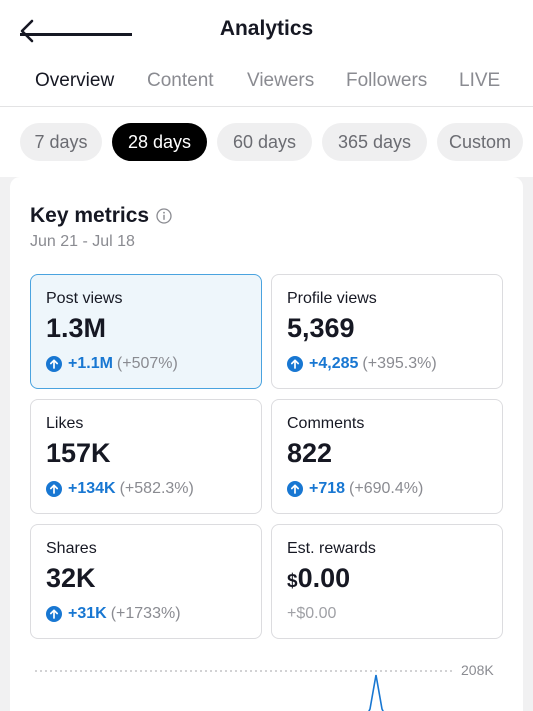 This screenshot has height=711, width=533. Describe the element at coordinates (92, 488) in the screenshot. I see `metric-change-value: +134K` at that location.